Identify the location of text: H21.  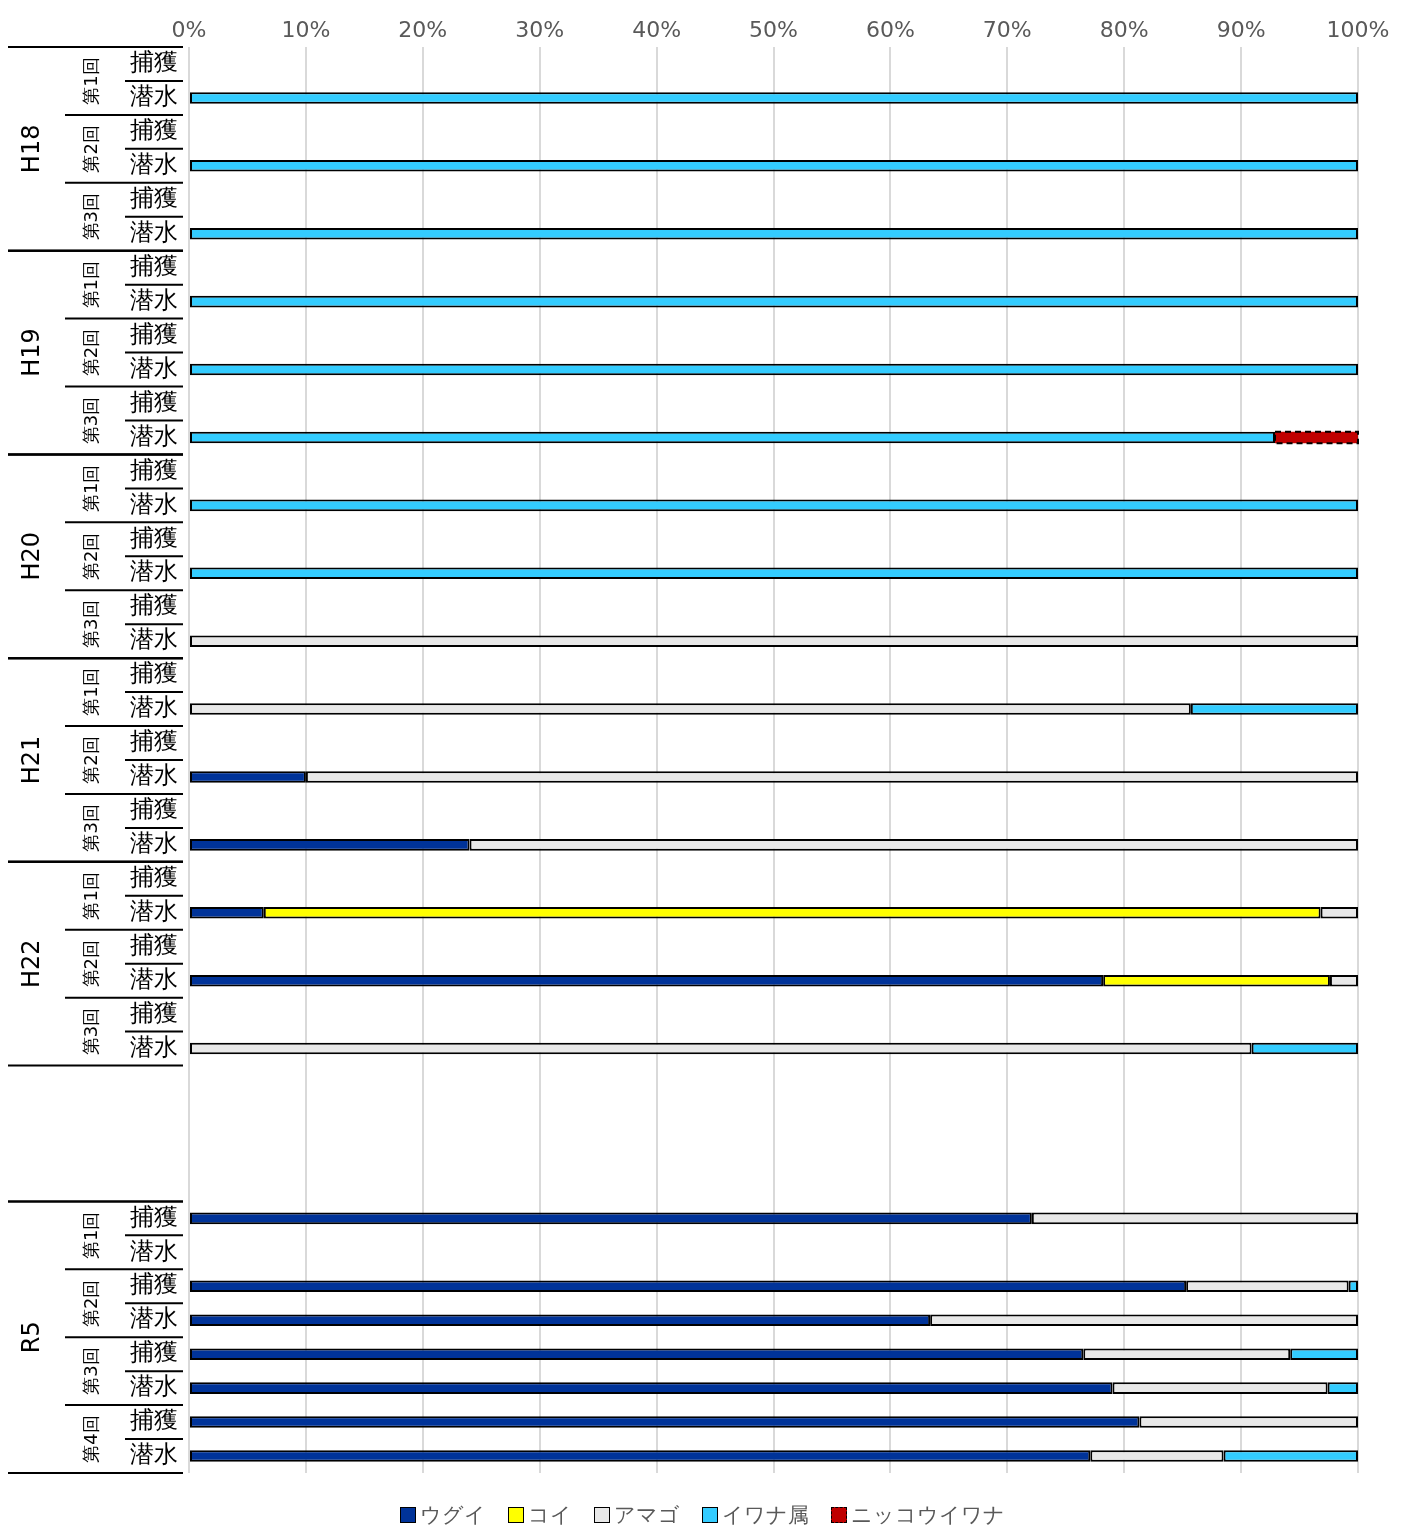
(31, 760).